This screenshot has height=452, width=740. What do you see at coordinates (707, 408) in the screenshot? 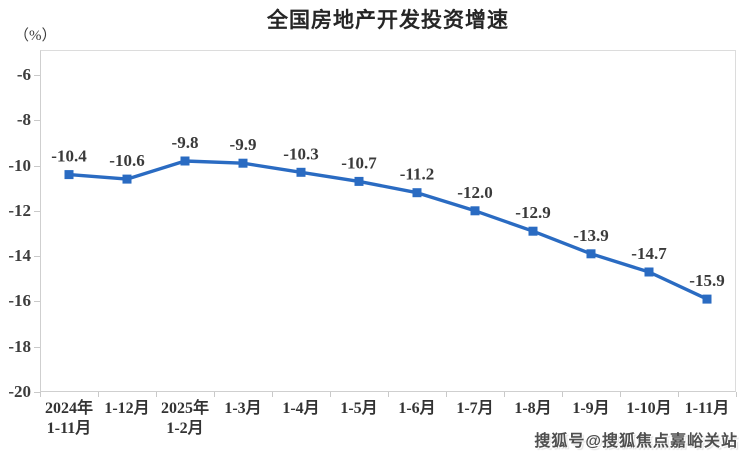
I see `x-axis-category-label: 1-11月` at bounding box center [707, 408].